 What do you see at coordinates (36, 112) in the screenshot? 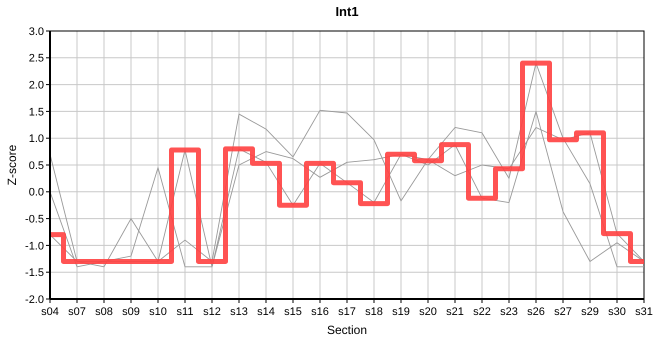
I see `y-tick-label: 1.5` at bounding box center [36, 112].